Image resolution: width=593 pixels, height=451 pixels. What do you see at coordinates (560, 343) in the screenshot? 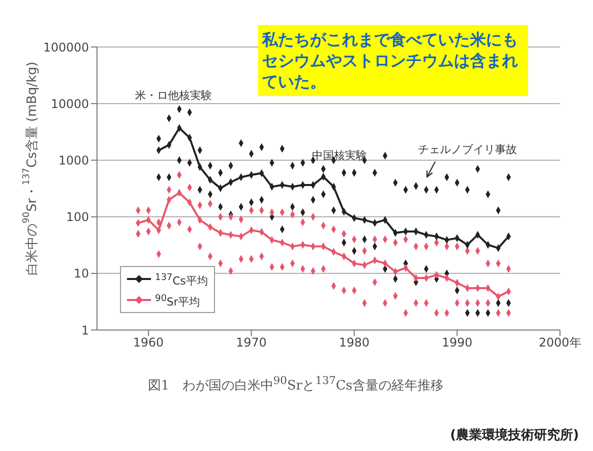
I see `x-tick-label: 2000年` at bounding box center [560, 343].